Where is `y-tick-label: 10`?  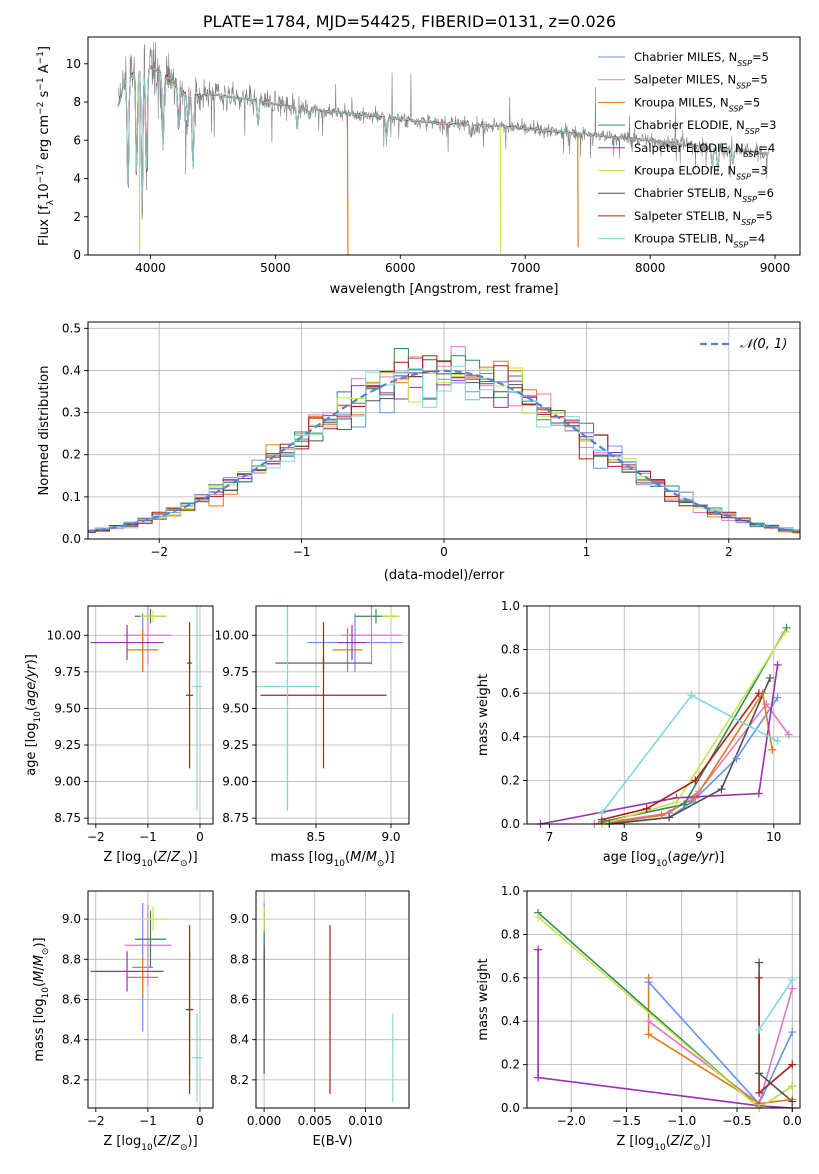 y-tick-label: 10 is located at coordinates (73, 64).